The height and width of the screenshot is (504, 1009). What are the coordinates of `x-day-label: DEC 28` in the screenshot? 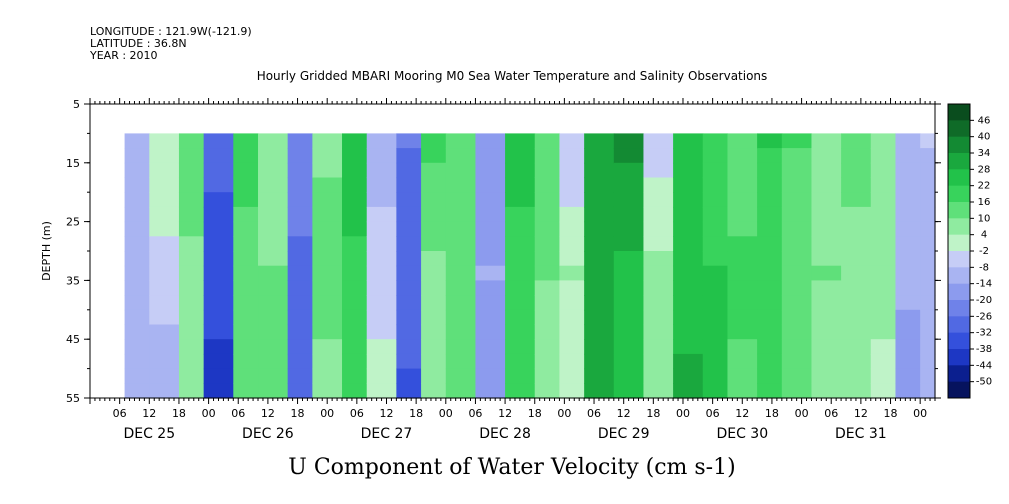 It's located at (505, 434).